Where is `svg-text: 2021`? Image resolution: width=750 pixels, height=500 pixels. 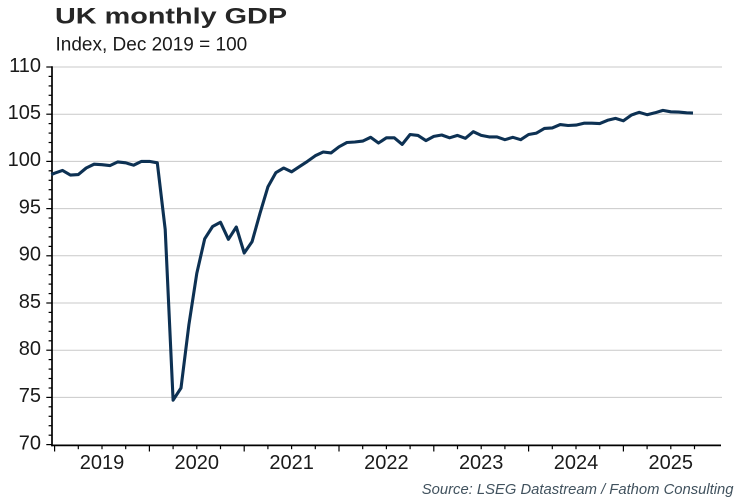
svg-text: 2021 is located at coordinates (291, 463).